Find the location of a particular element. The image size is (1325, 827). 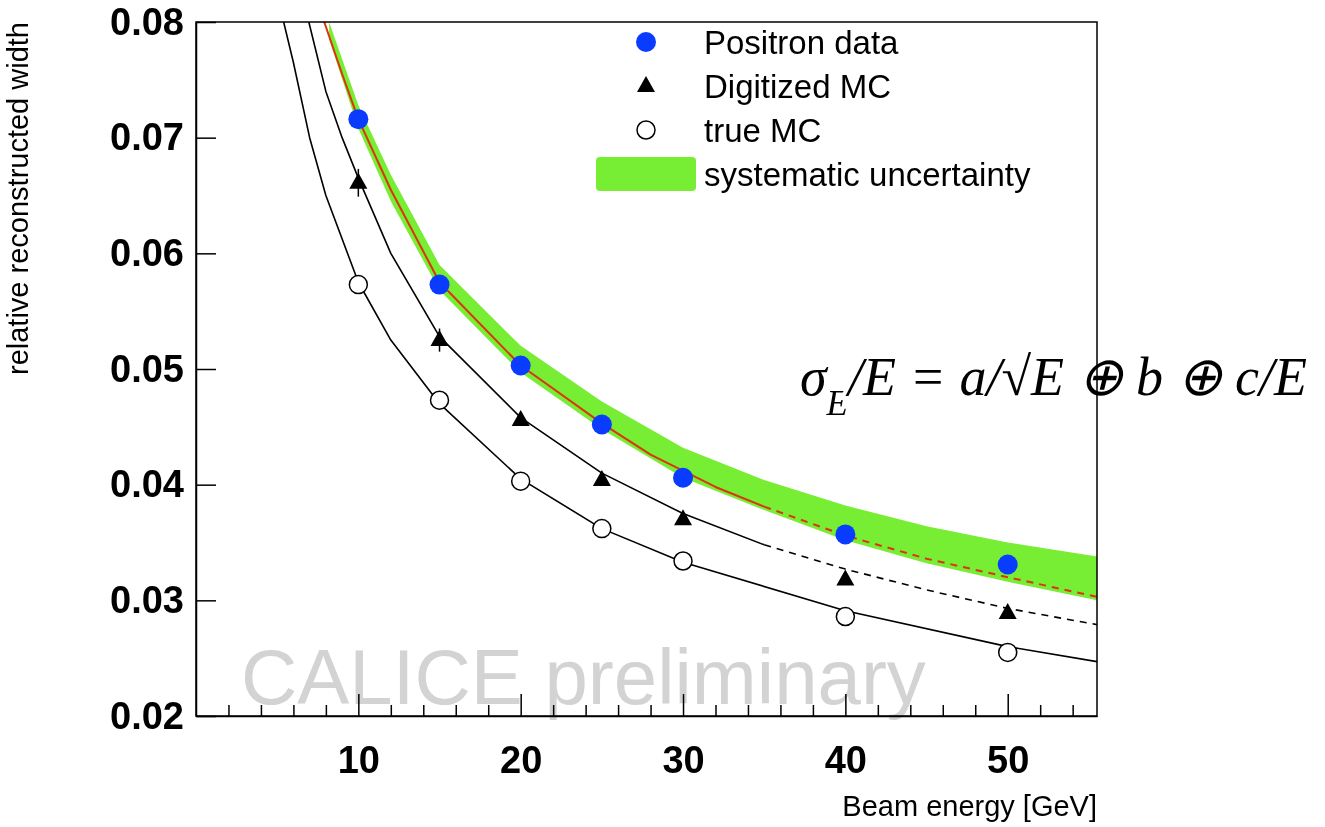

x-tick-label: 50 is located at coordinates (1008, 759).